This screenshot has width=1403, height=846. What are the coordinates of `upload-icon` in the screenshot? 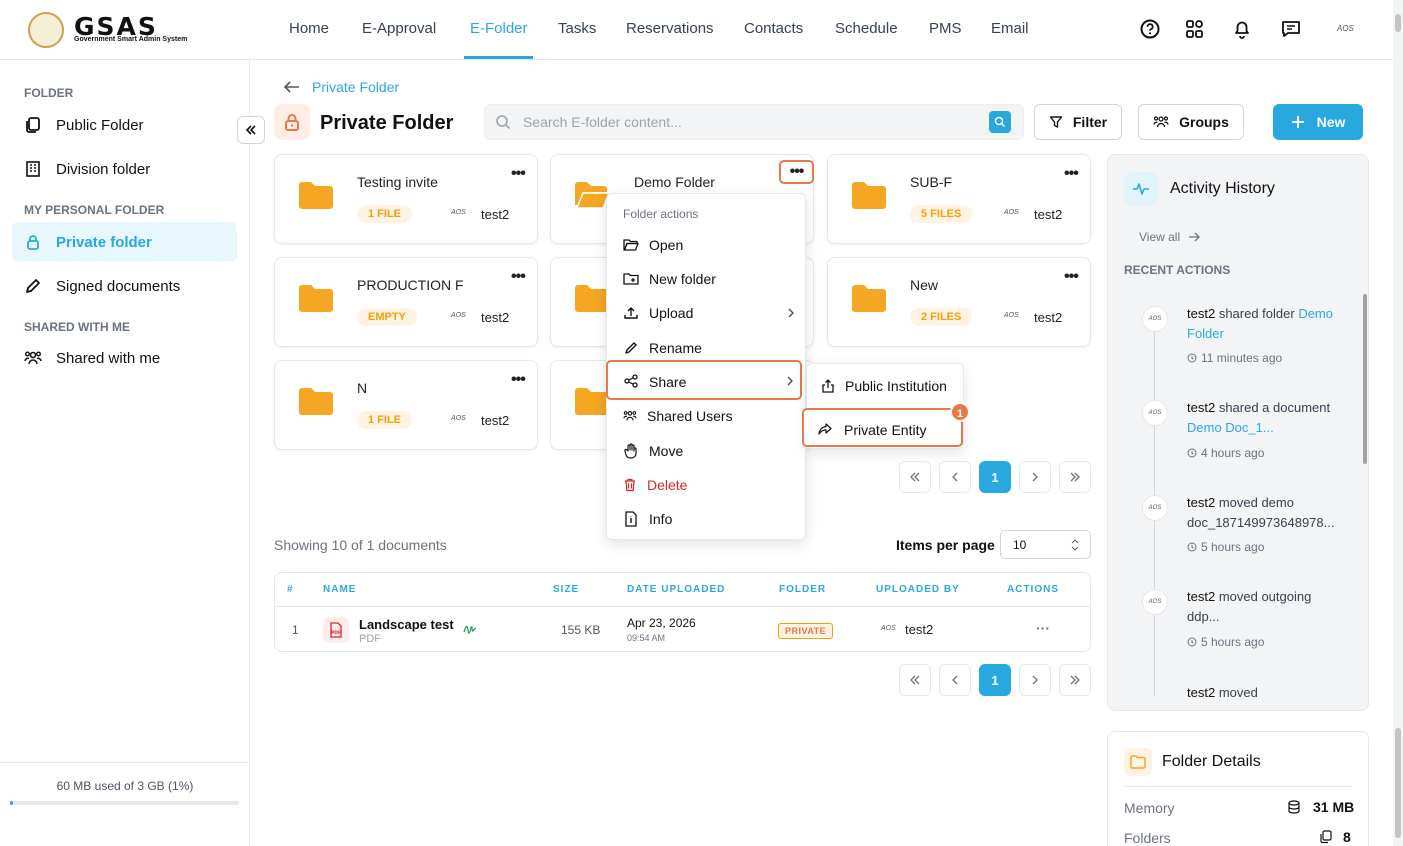 It's located at (631, 313).